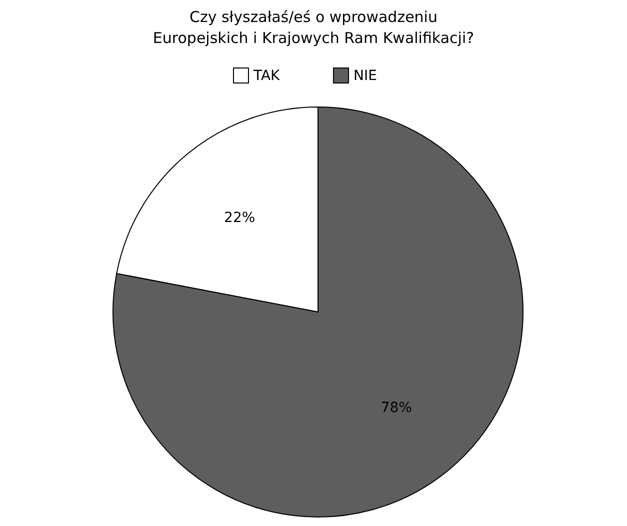 The image size is (627, 526). I want to click on data-label: 78%, so click(396, 408).